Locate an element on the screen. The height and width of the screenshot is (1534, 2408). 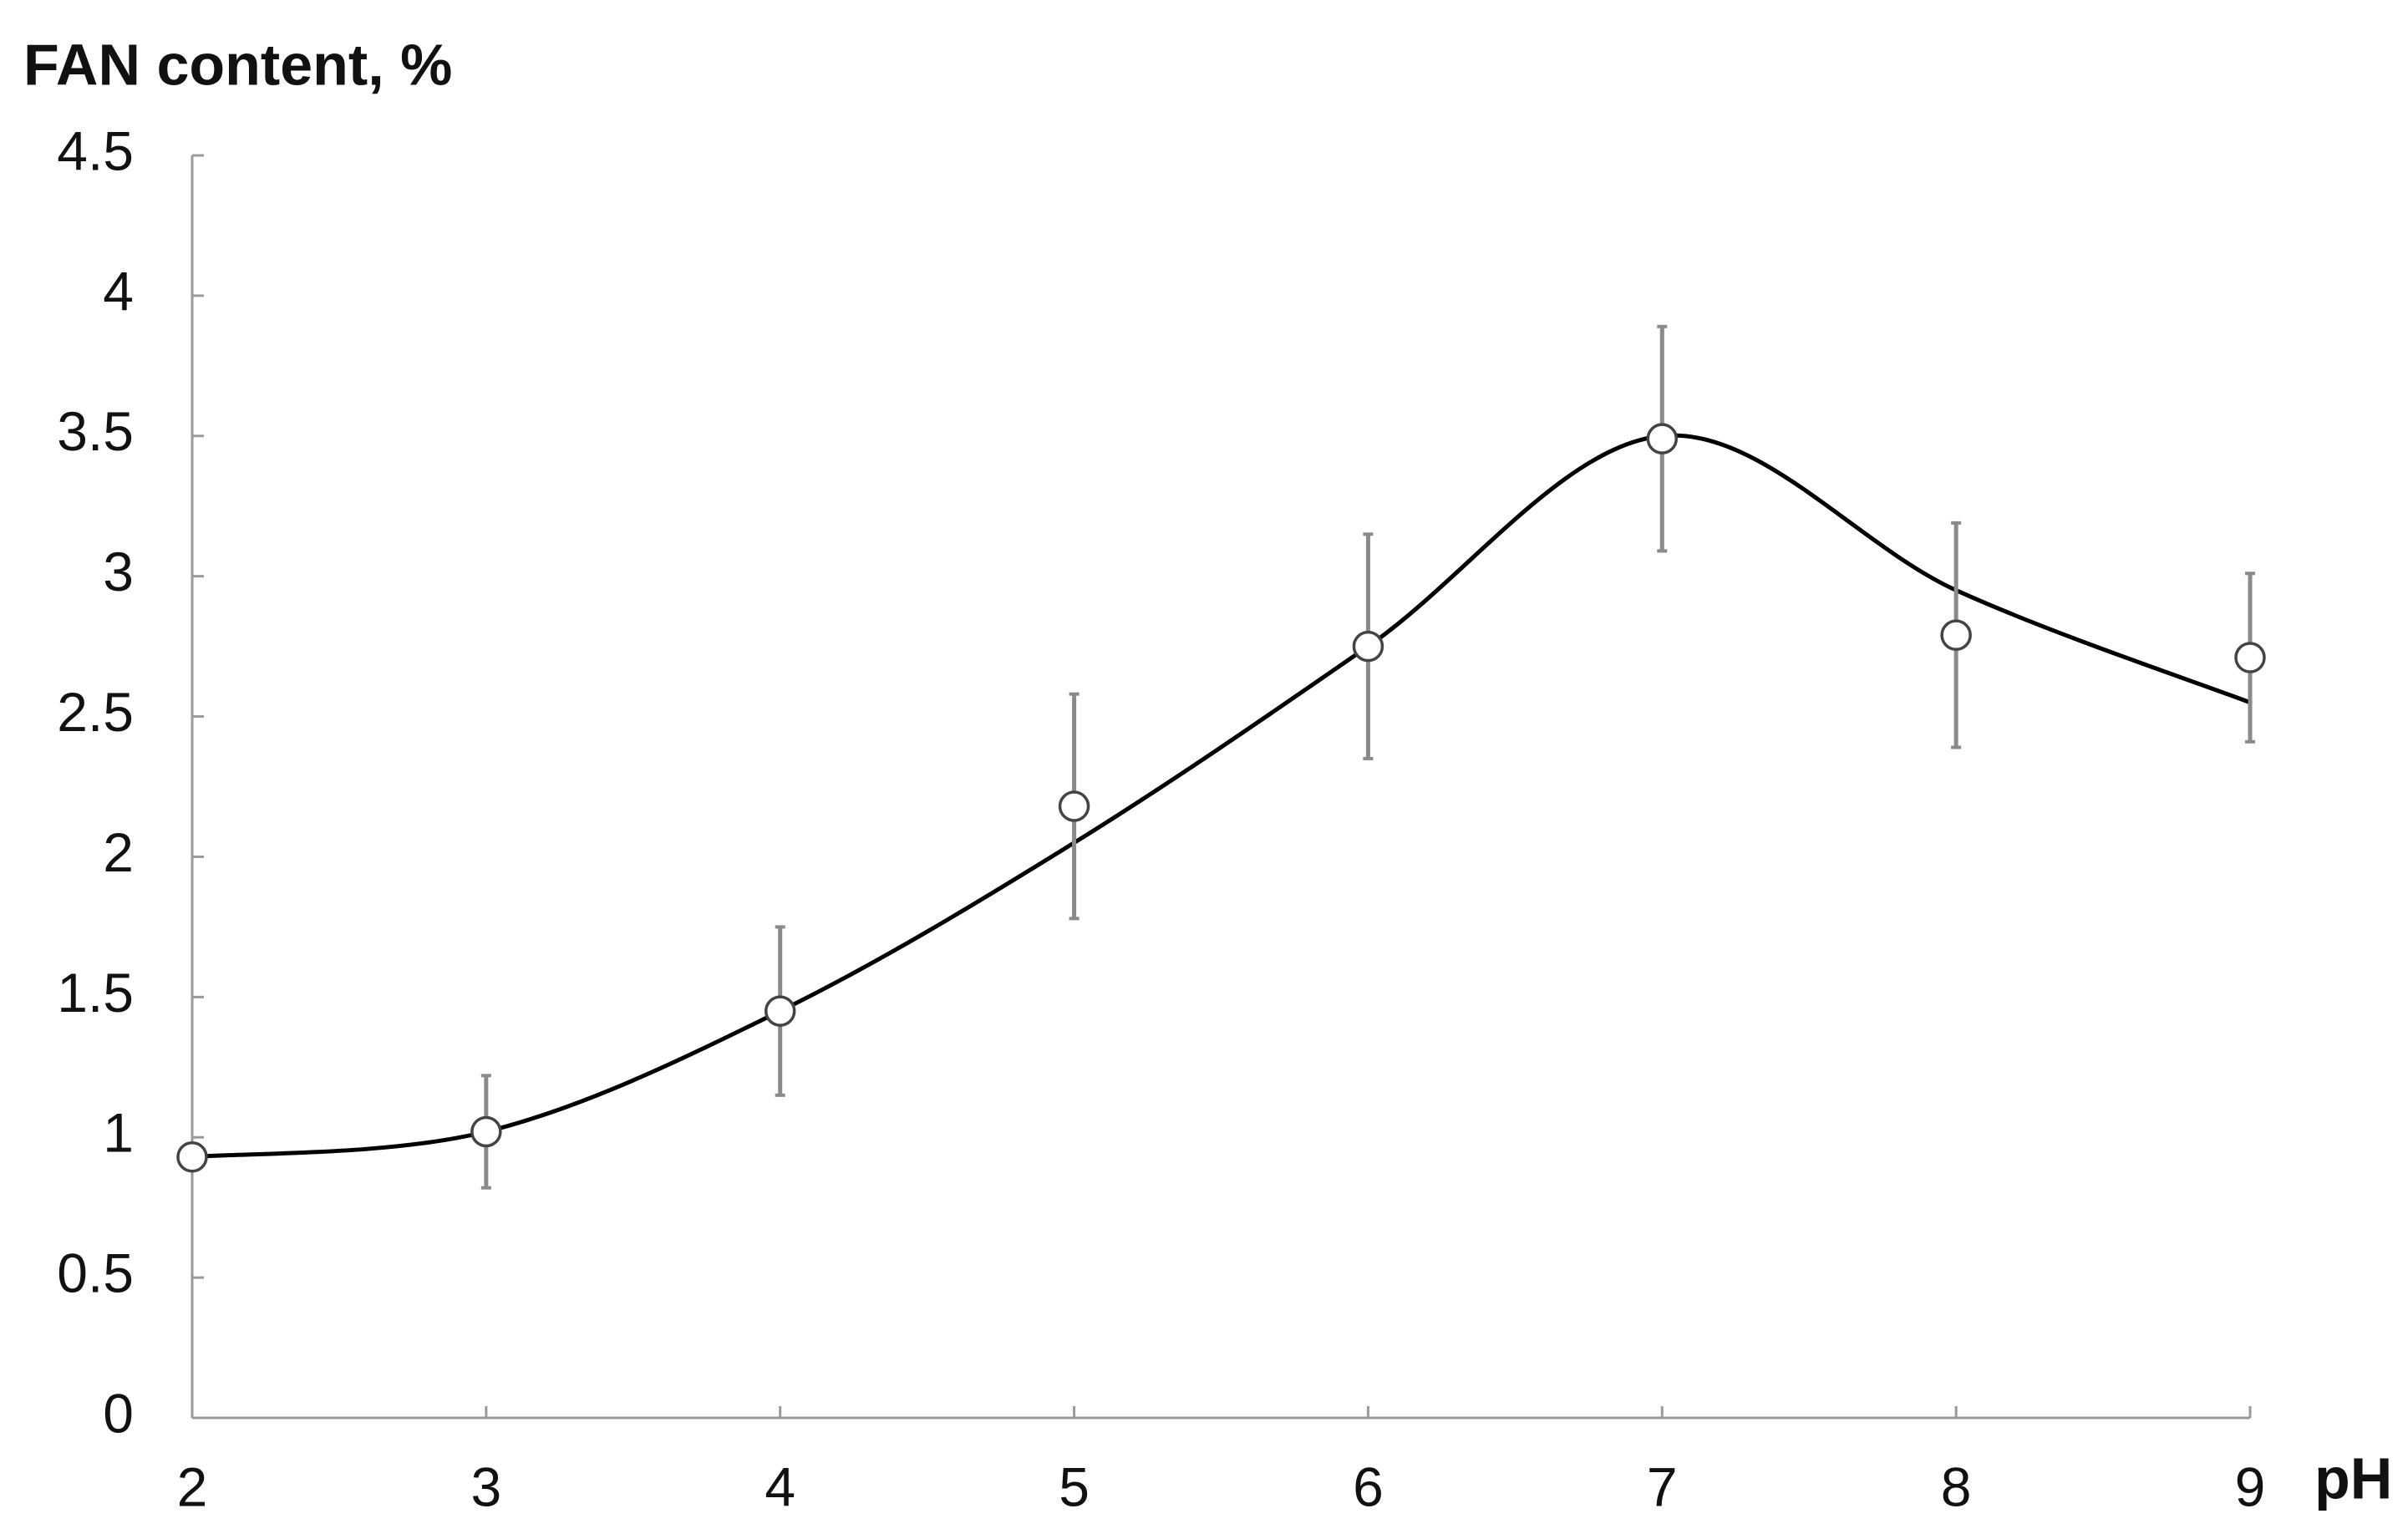
x-tick-label: 6 is located at coordinates (1369, 1486).